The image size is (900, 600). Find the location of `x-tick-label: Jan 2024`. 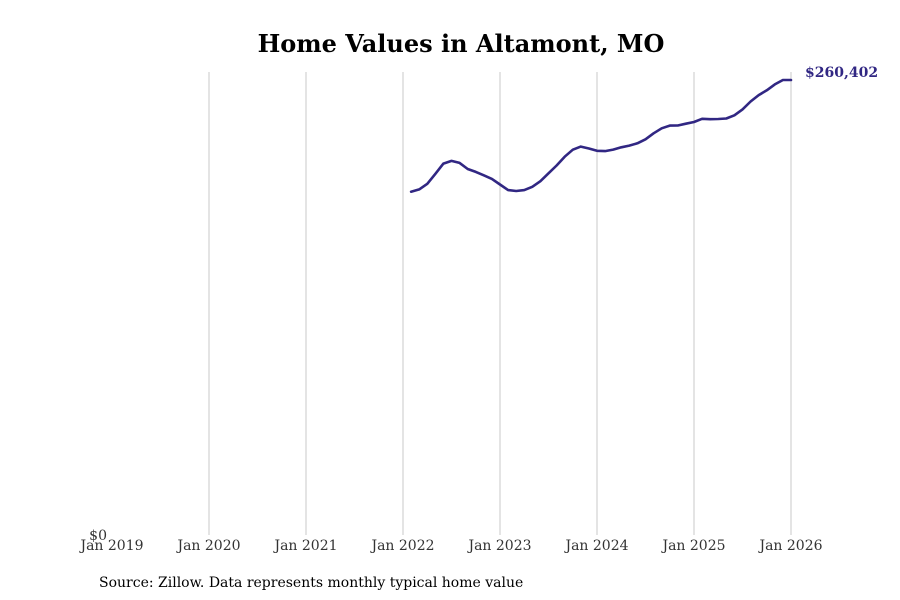

x-tick-label: Jan 2024 is located at coordinates (595, 546).